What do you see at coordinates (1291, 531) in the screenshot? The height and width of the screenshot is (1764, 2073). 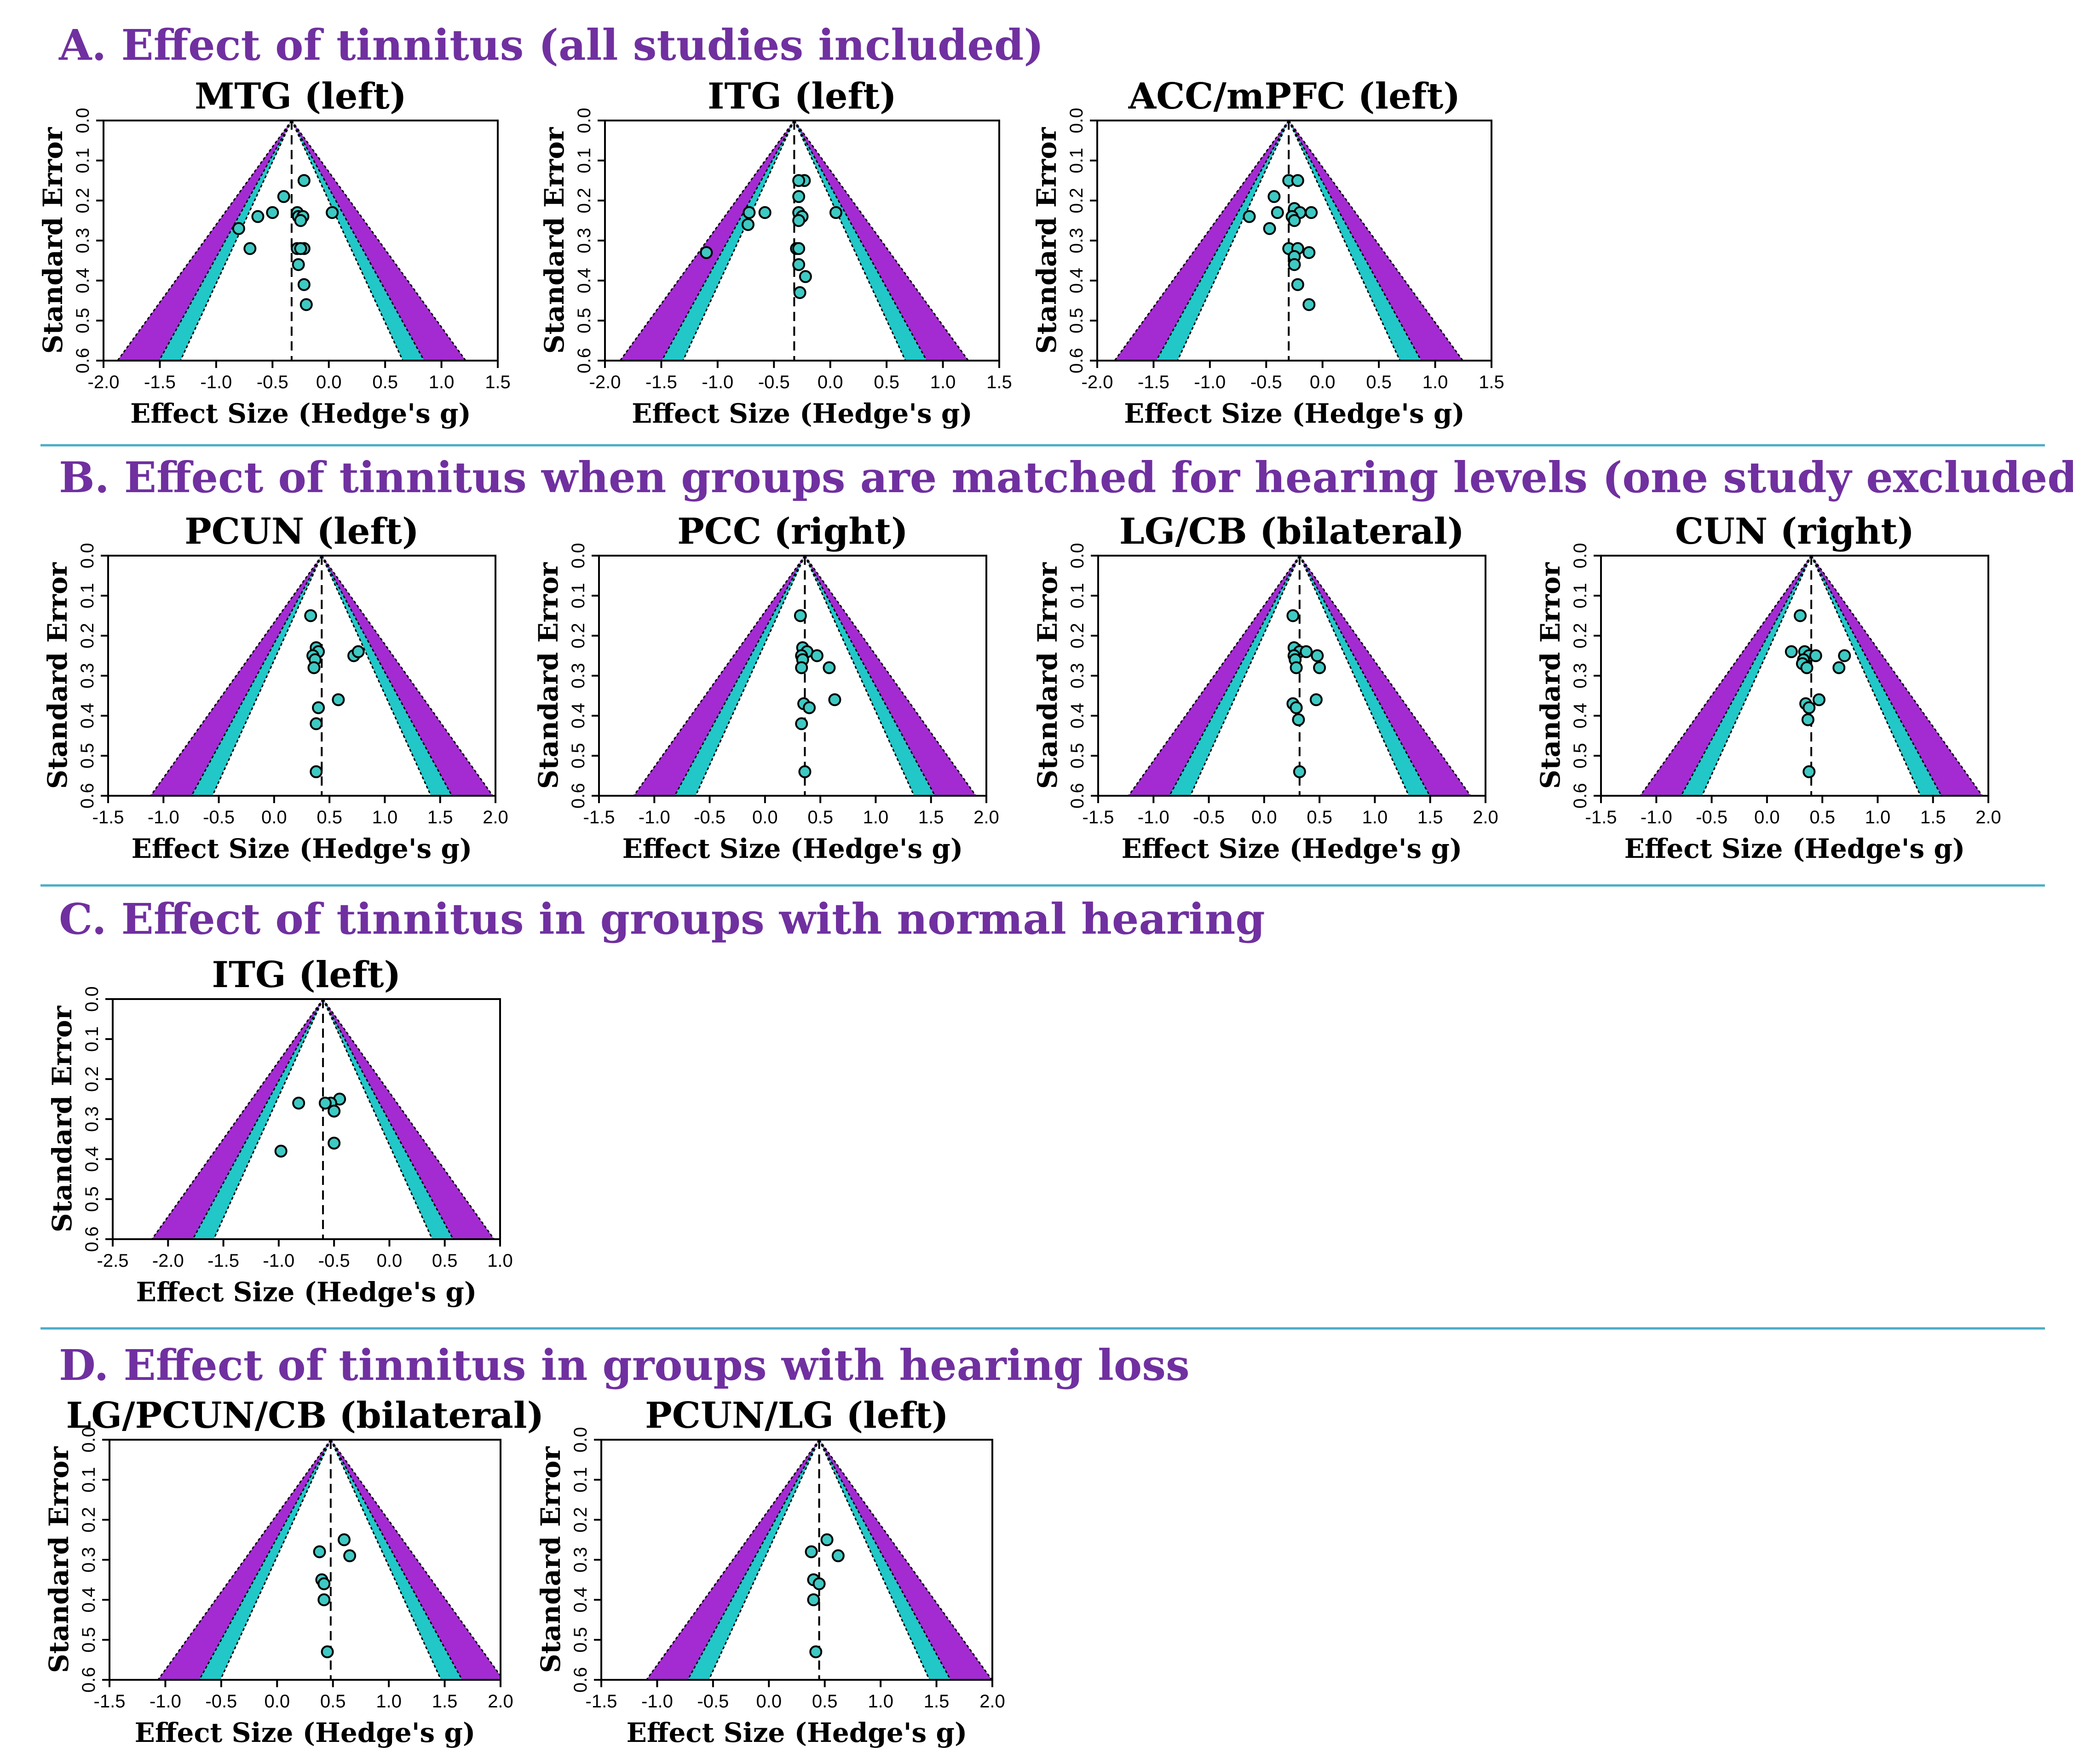 I see `plot-title: LG/CB (bilateral)` at bounding box center [1291, 531].